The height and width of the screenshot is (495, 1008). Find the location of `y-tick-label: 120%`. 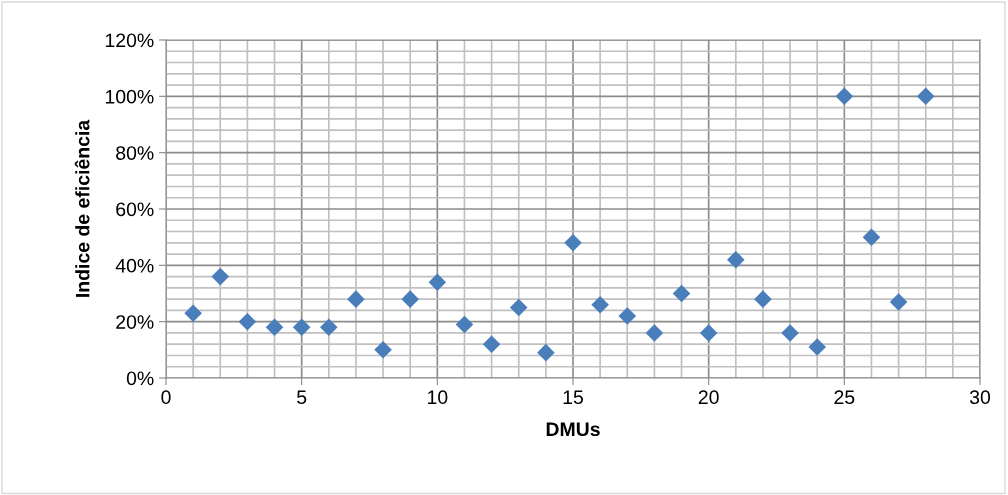

y-tick-label: 120% is located at coordinates (129, 40).